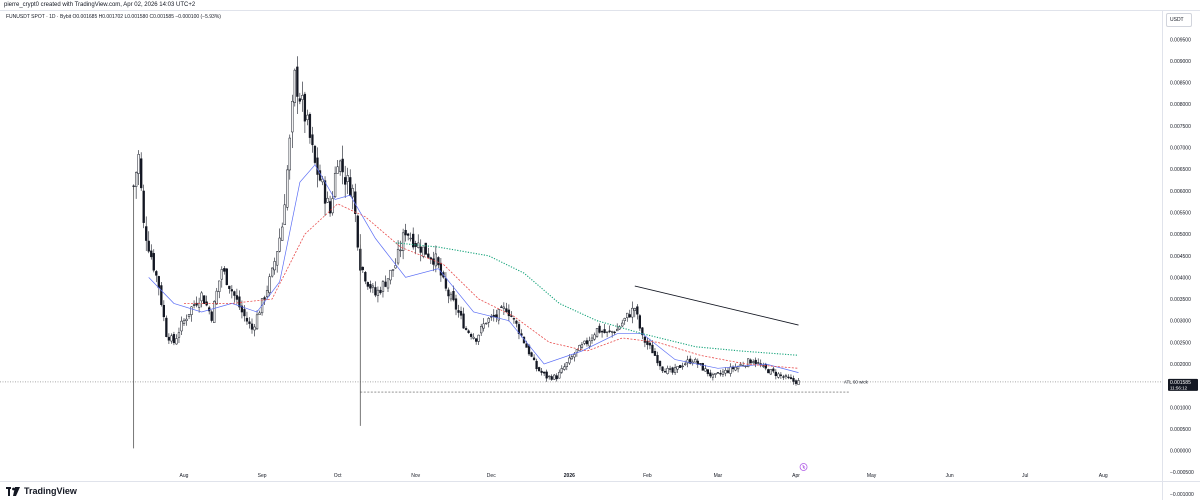  What do you see at coordinates (647, 476) in the screenshot?
I see `x-tick-label: Feb` at bounding box center [647, 476].